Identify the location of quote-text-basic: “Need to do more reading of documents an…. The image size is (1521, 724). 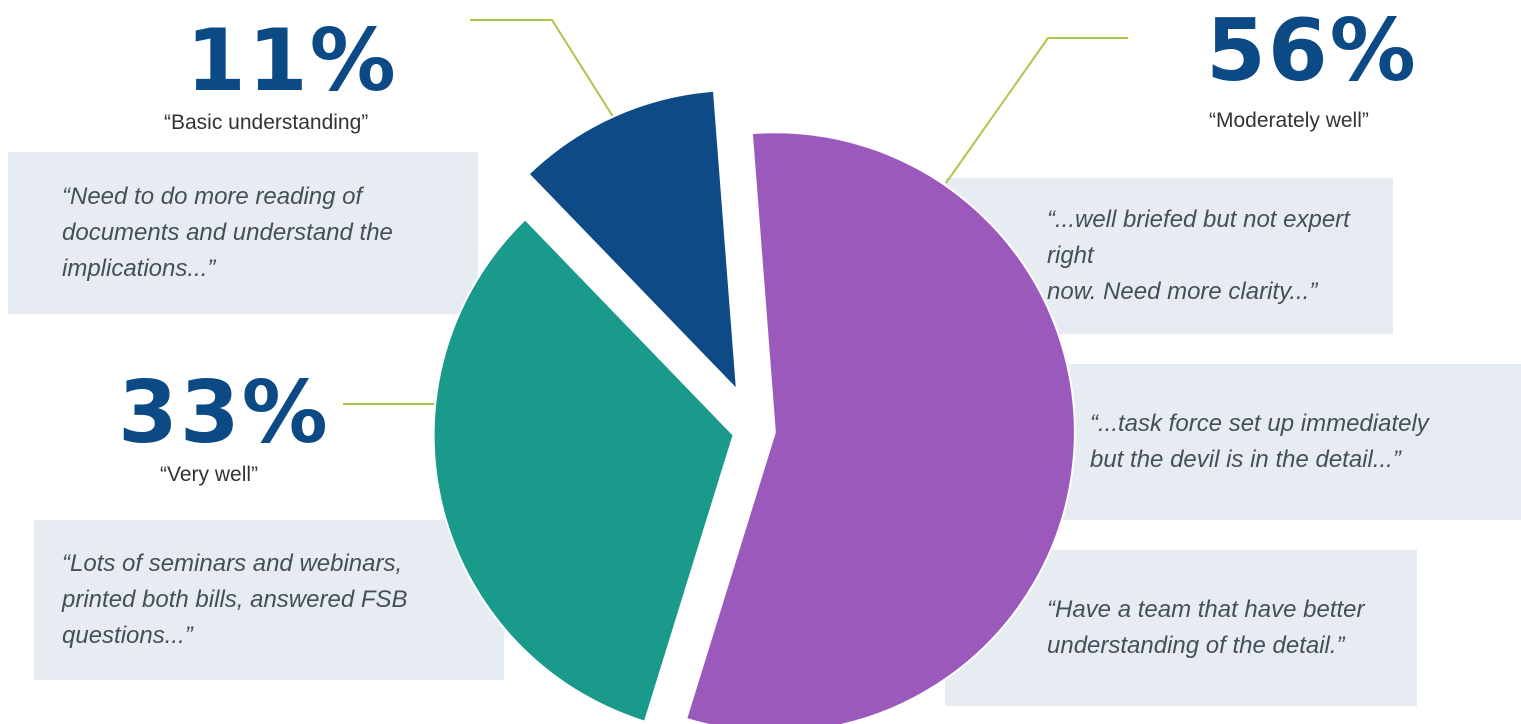
(227, 232).